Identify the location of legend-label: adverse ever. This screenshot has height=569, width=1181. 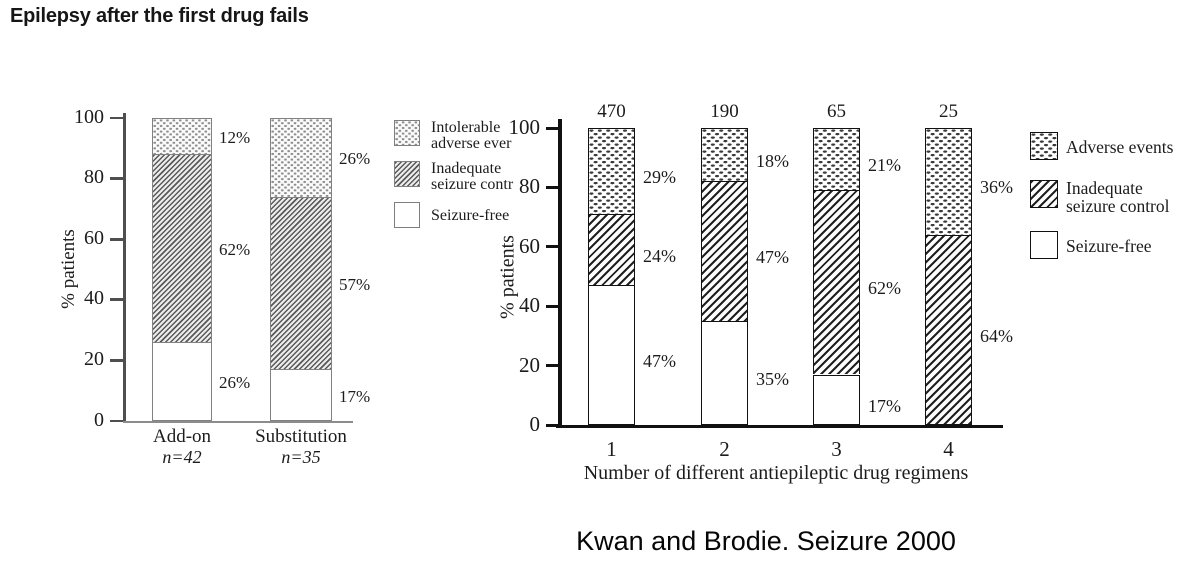
(471, 143).